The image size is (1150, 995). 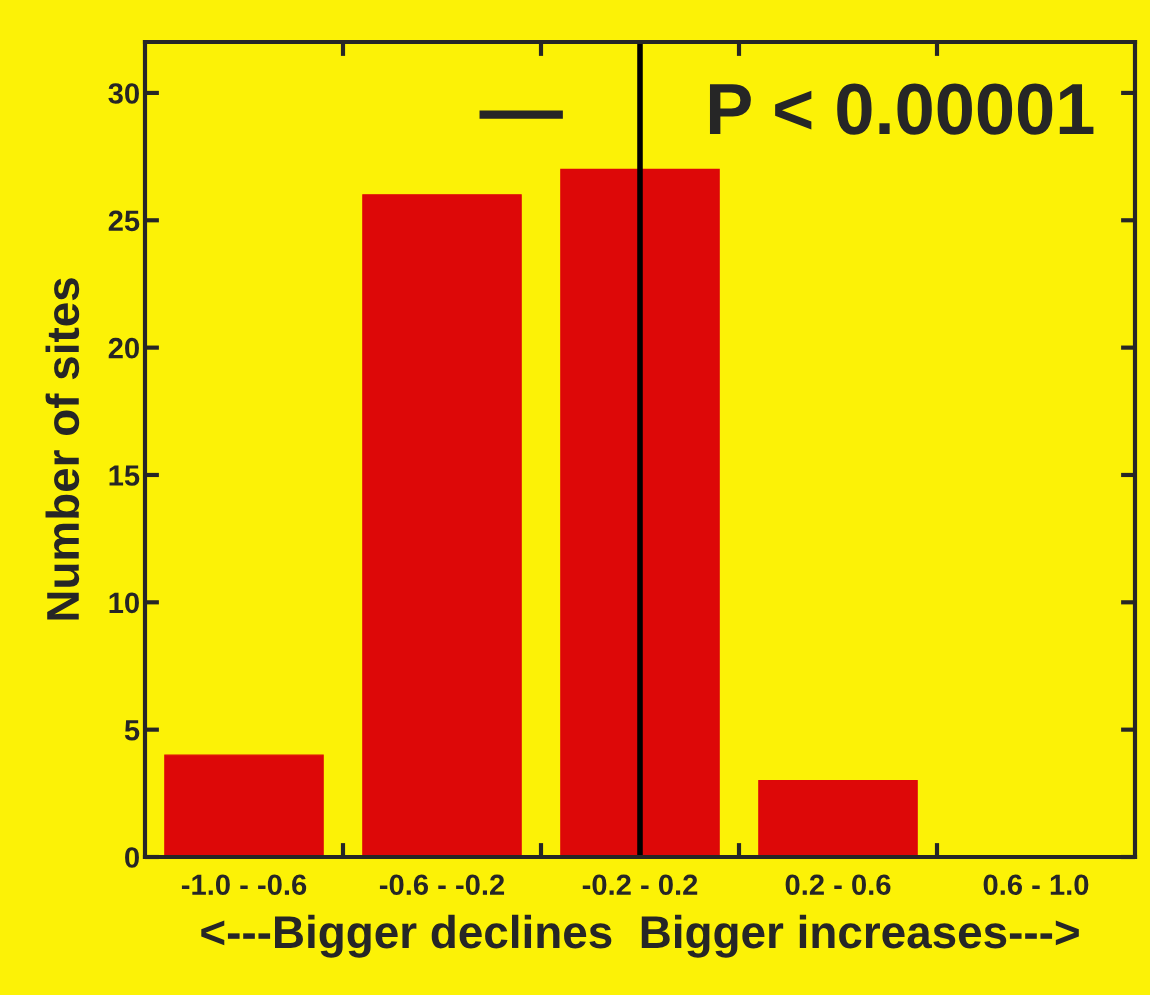 What do you see at coordinates (244, 885) in the screenshot?
I see `x-tick-label: -1.0 - -0.6` at bounding box center [244, 885].